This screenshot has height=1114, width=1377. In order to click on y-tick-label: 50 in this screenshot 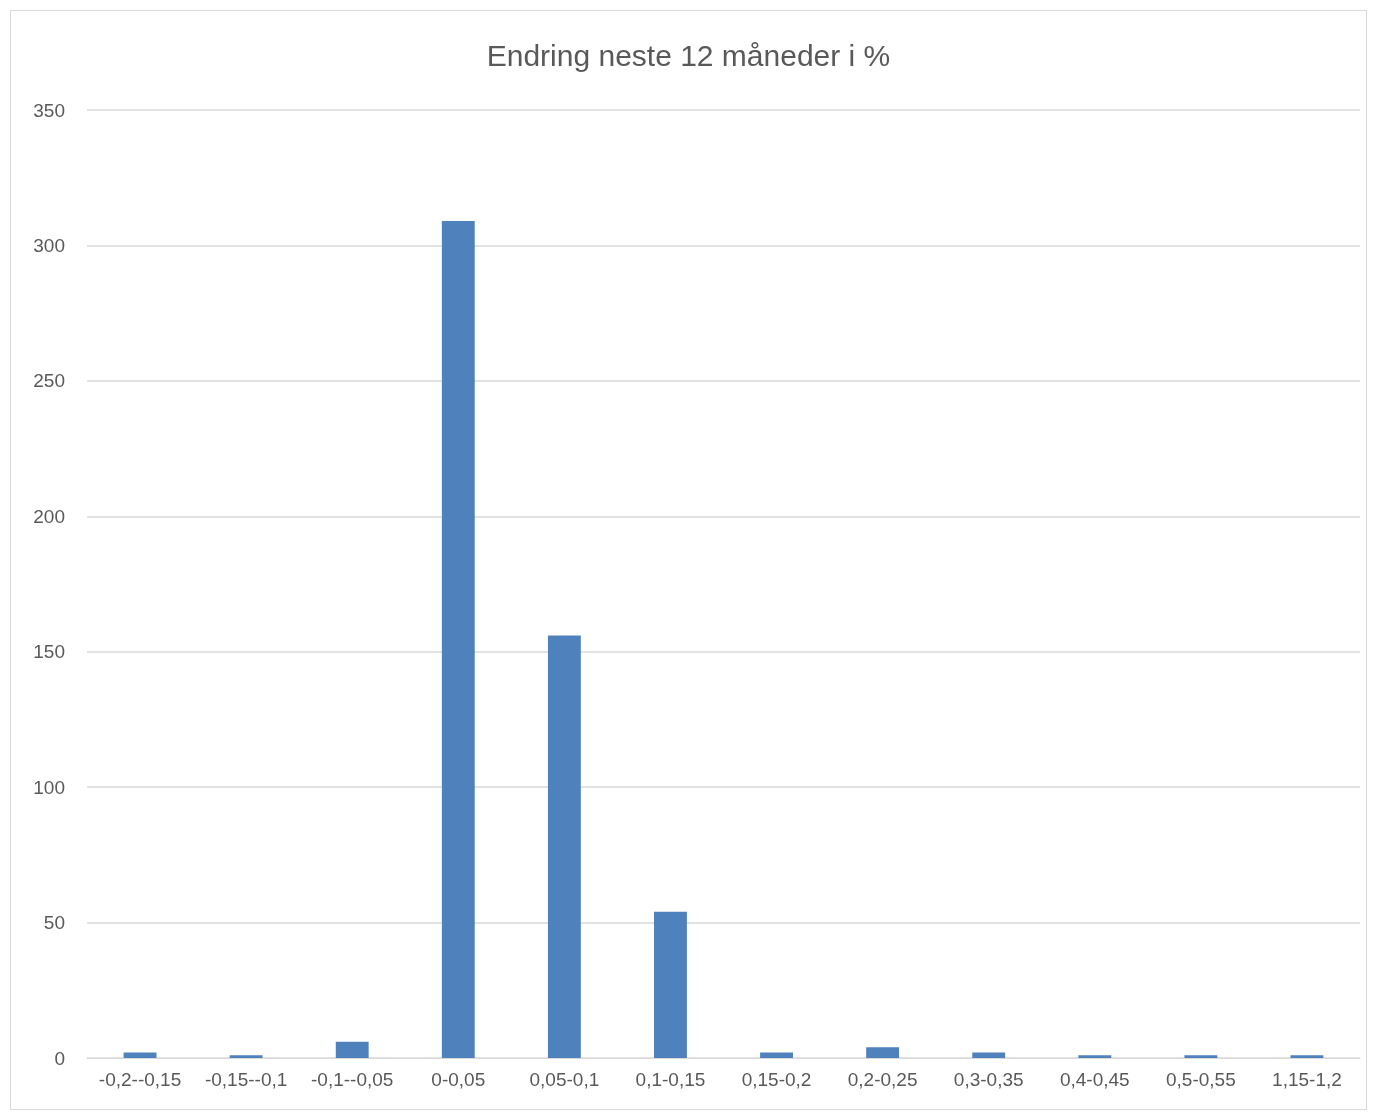, I will do `click(54, 923)`.